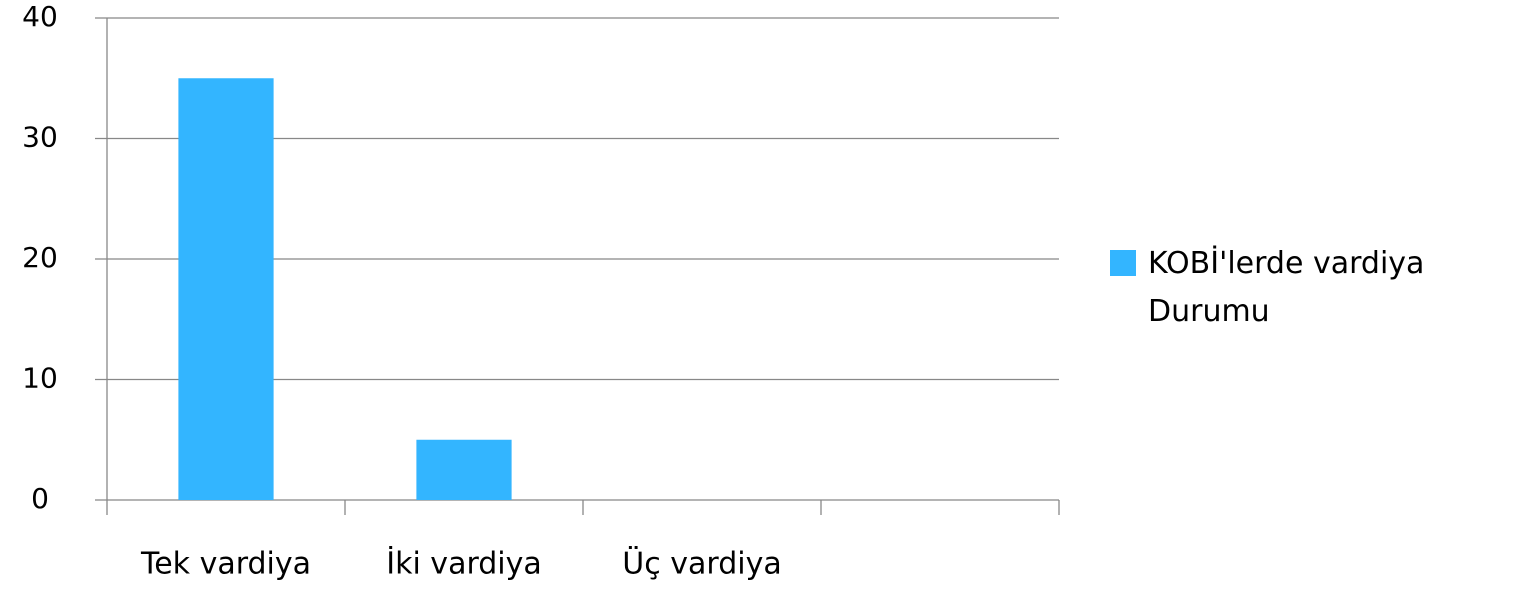 The height and width of the screenshot is (589, 1535). What do you see at coordinates (225, 564) in the screenshot?
I see `x-tick-label: Tek vardiya` at bounding box center [225, 564].